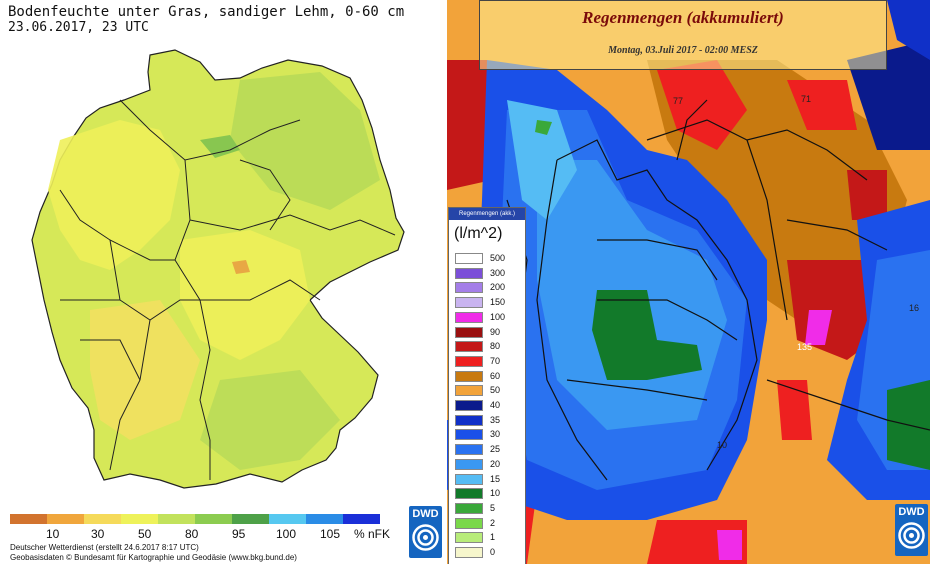 Image resolution: width=930 pixels, height=564 pixels. I want to click on legend-row: 150, so click(488, 303).